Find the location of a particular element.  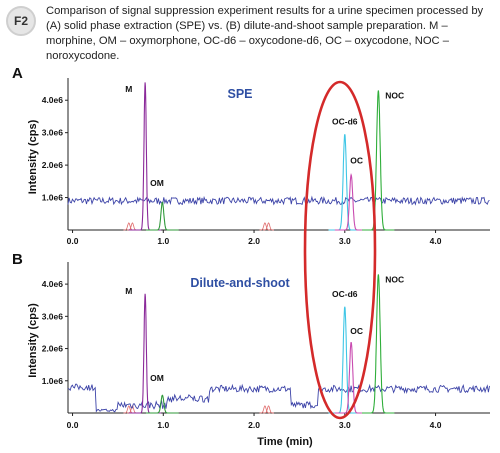

panel-title: Dilute-and-shoot is located at coordinates (240, 283).